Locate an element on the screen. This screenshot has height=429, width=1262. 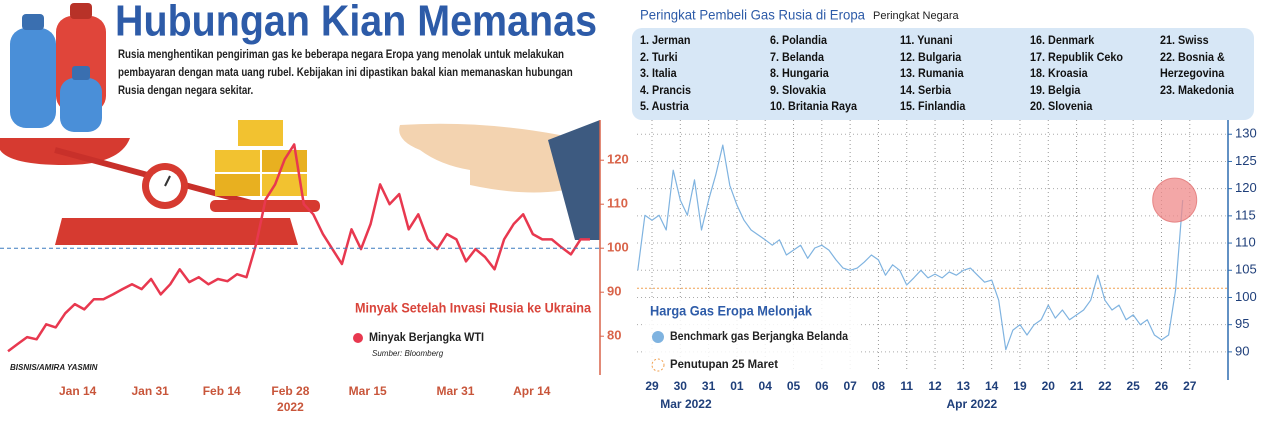
x-tick-label: 31 is located at coordinates (709, 386).